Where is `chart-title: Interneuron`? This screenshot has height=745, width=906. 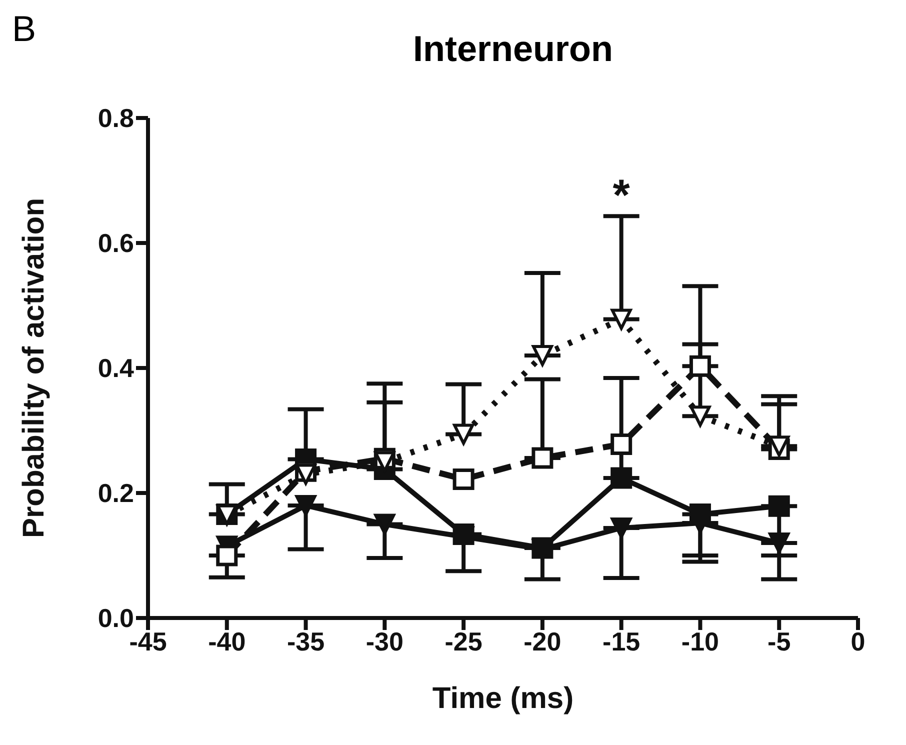
chart-title: Interneuron is located at coordinates (513, 49).